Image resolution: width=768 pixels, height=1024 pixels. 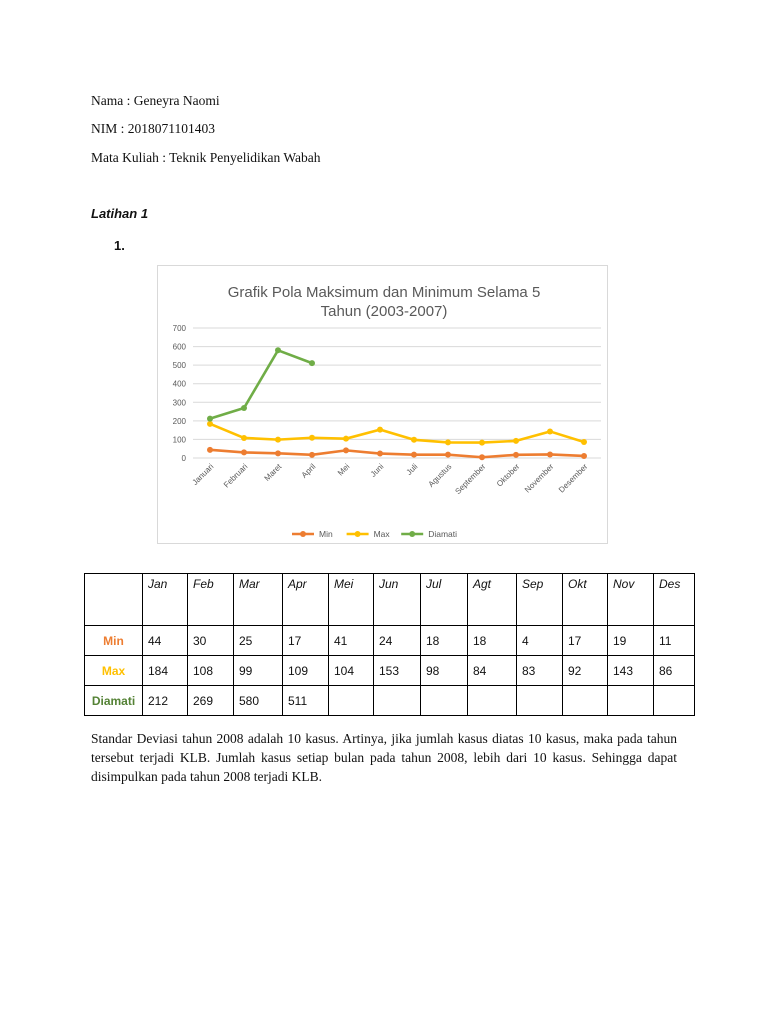 I want to click on y-tick-label: 500, so click(x=180, y=365).